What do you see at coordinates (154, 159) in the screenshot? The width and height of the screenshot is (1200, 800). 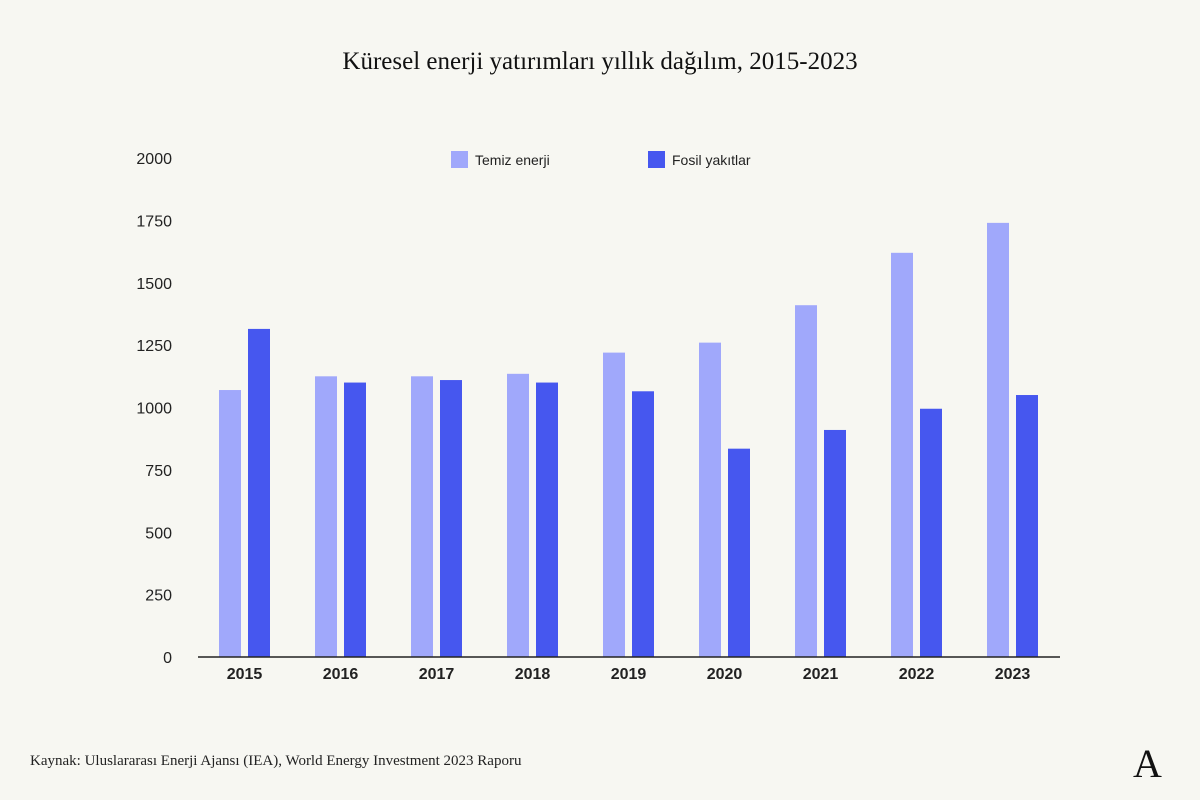 I see `y-tick-label: 2000` at bounding box center [154, 159].